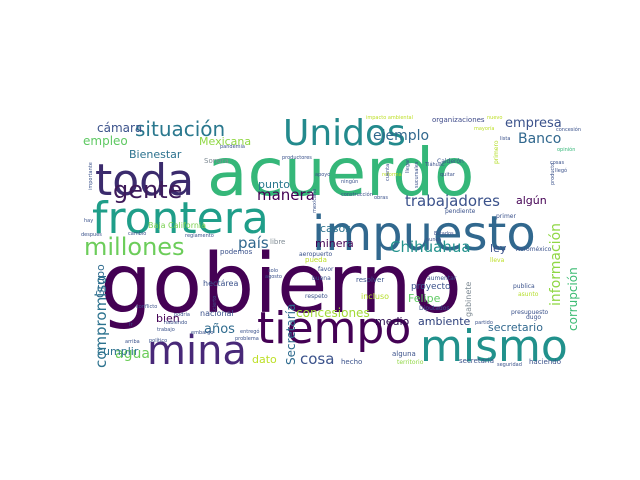  Describe the element at coordinates (334, 328) in the screenshot. I see `word-tiempo: tiempo` at that location.